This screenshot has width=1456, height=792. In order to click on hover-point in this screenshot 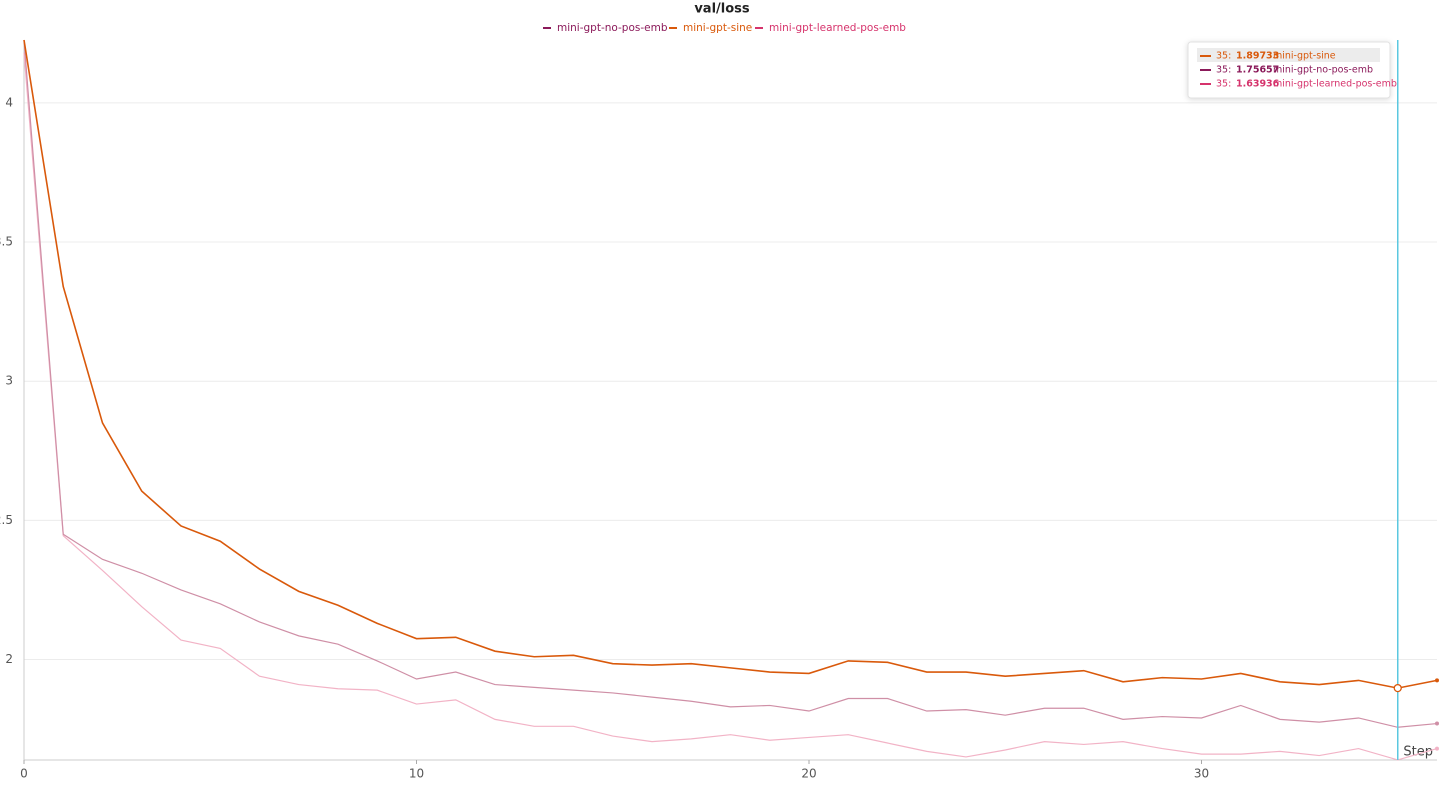, I will do `click(1397, 688)`.